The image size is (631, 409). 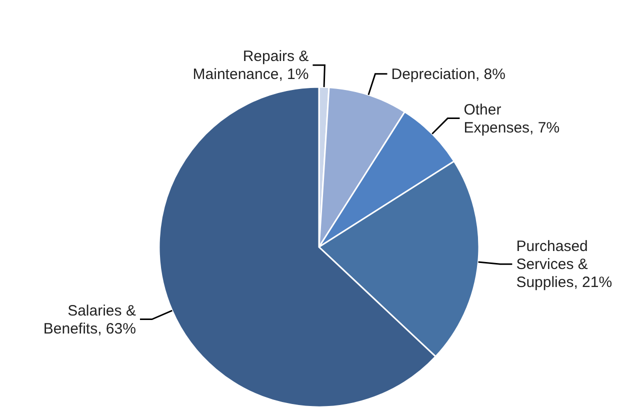 What do you see at coordinates (250, 66) in the screenshot?
I see `slice-label: Repairs & Maintenance, 1%` at bounding box center [250, 66].